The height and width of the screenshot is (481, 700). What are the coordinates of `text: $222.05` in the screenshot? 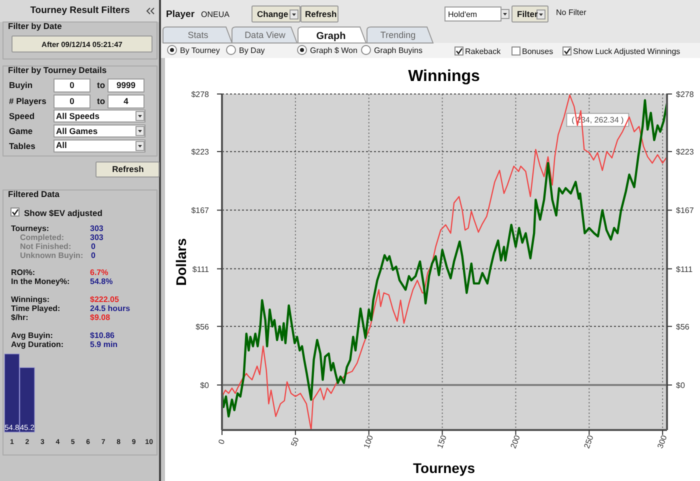 It's located at (105, 299).